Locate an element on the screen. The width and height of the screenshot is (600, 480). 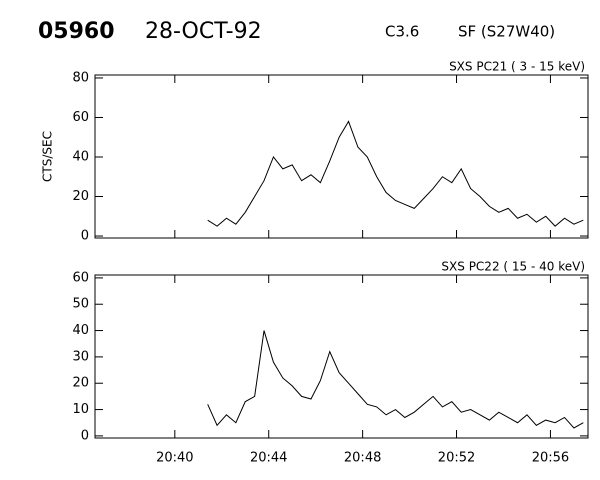
y-tick-label: 50 is located at coordinates (80, 304).